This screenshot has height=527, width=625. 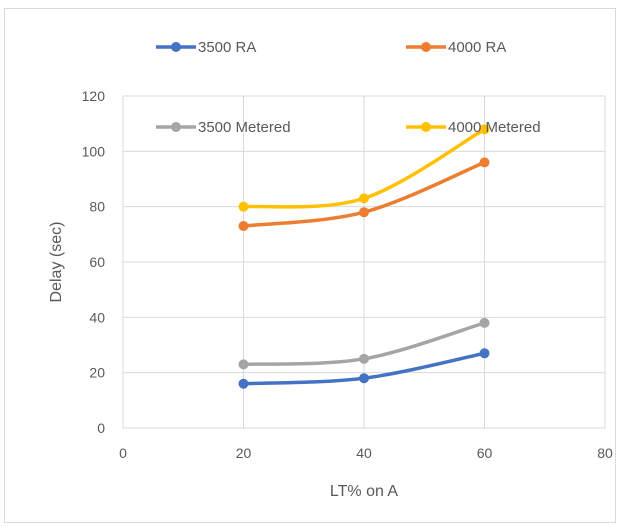 I want to click on series-4000-metered, so click(x=364, y=168).